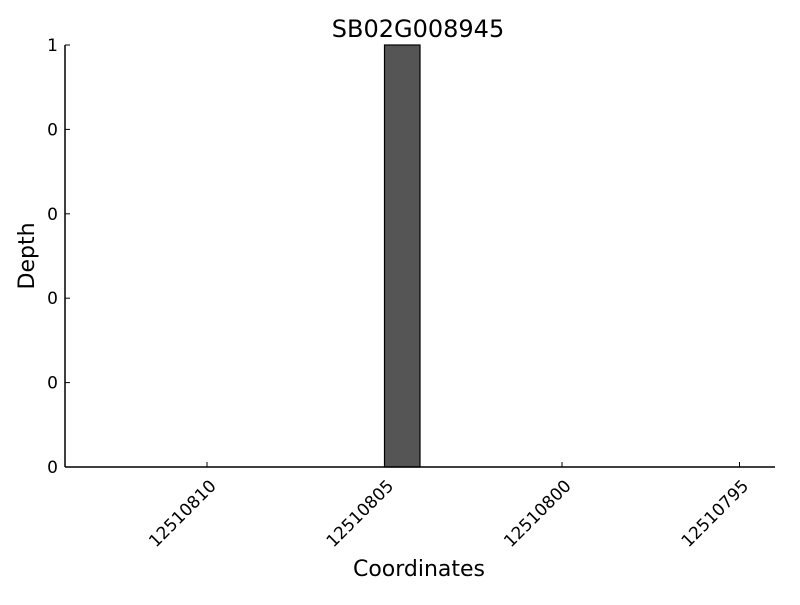 The height and width of the screenshot is (605, 800). What do you see at coordinates (52, 384) in the screenshot?
I see `y-tick-label-1: 0` at bounding box center [52, 384].